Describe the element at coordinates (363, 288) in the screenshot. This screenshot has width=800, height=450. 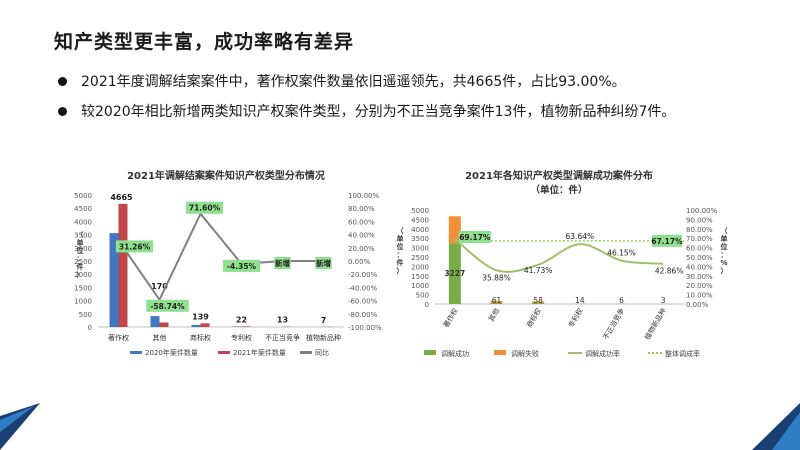
I see `y2-tick-label: -40.00%` at that location.